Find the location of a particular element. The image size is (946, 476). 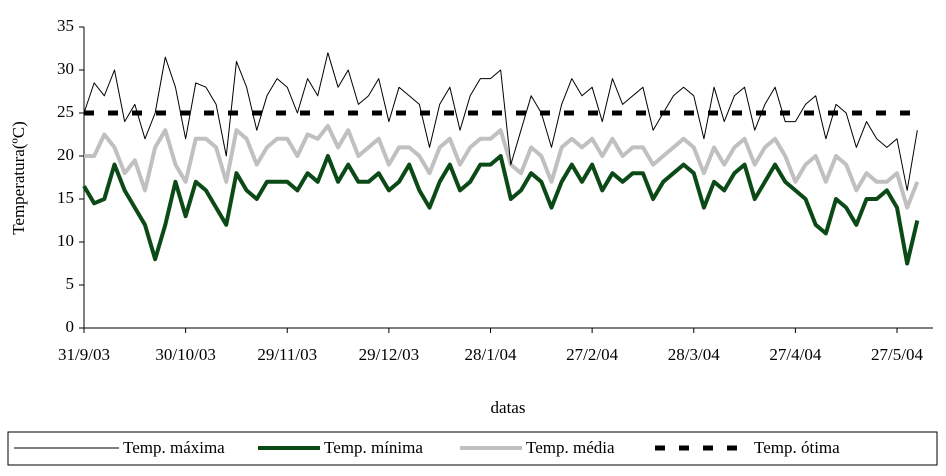

x-tick-label: 31/9/03 is located at coordinates (84, 354).